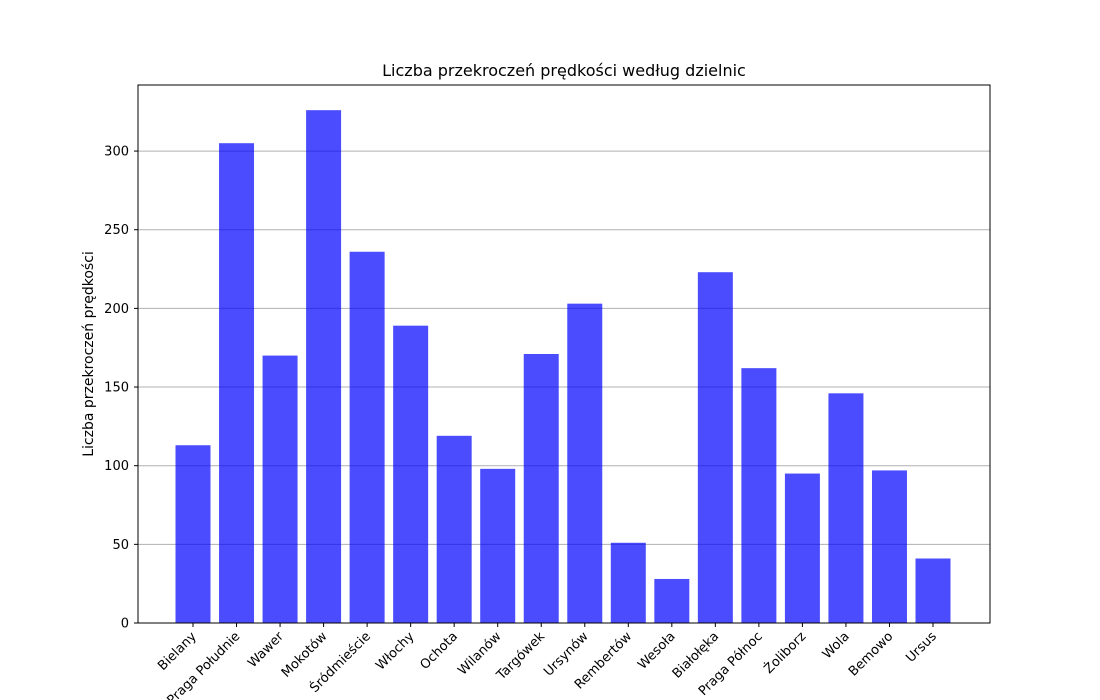 This screenshot has width=1100, height=700. I want to click on y-tick-label: 100, so click(116, 466).